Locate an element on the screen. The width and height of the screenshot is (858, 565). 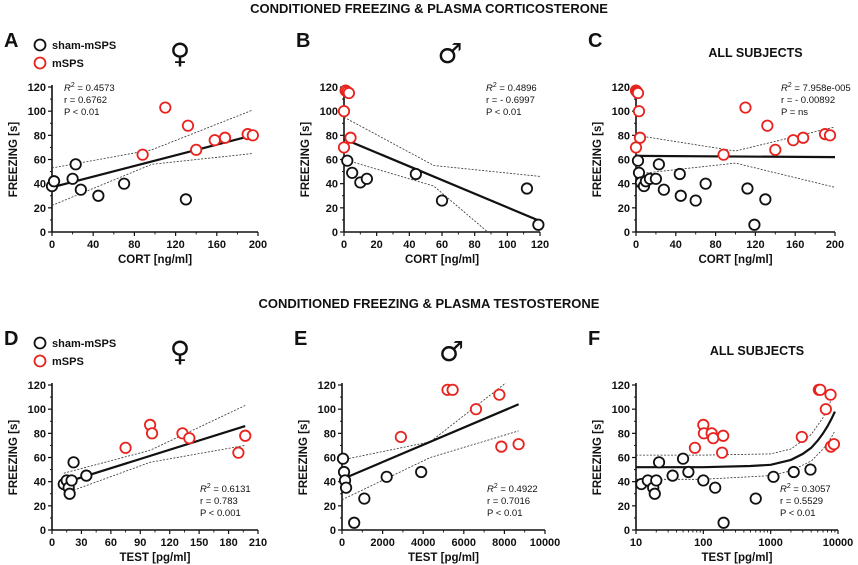
panel-letter: E is located at coordinates (300, 339).